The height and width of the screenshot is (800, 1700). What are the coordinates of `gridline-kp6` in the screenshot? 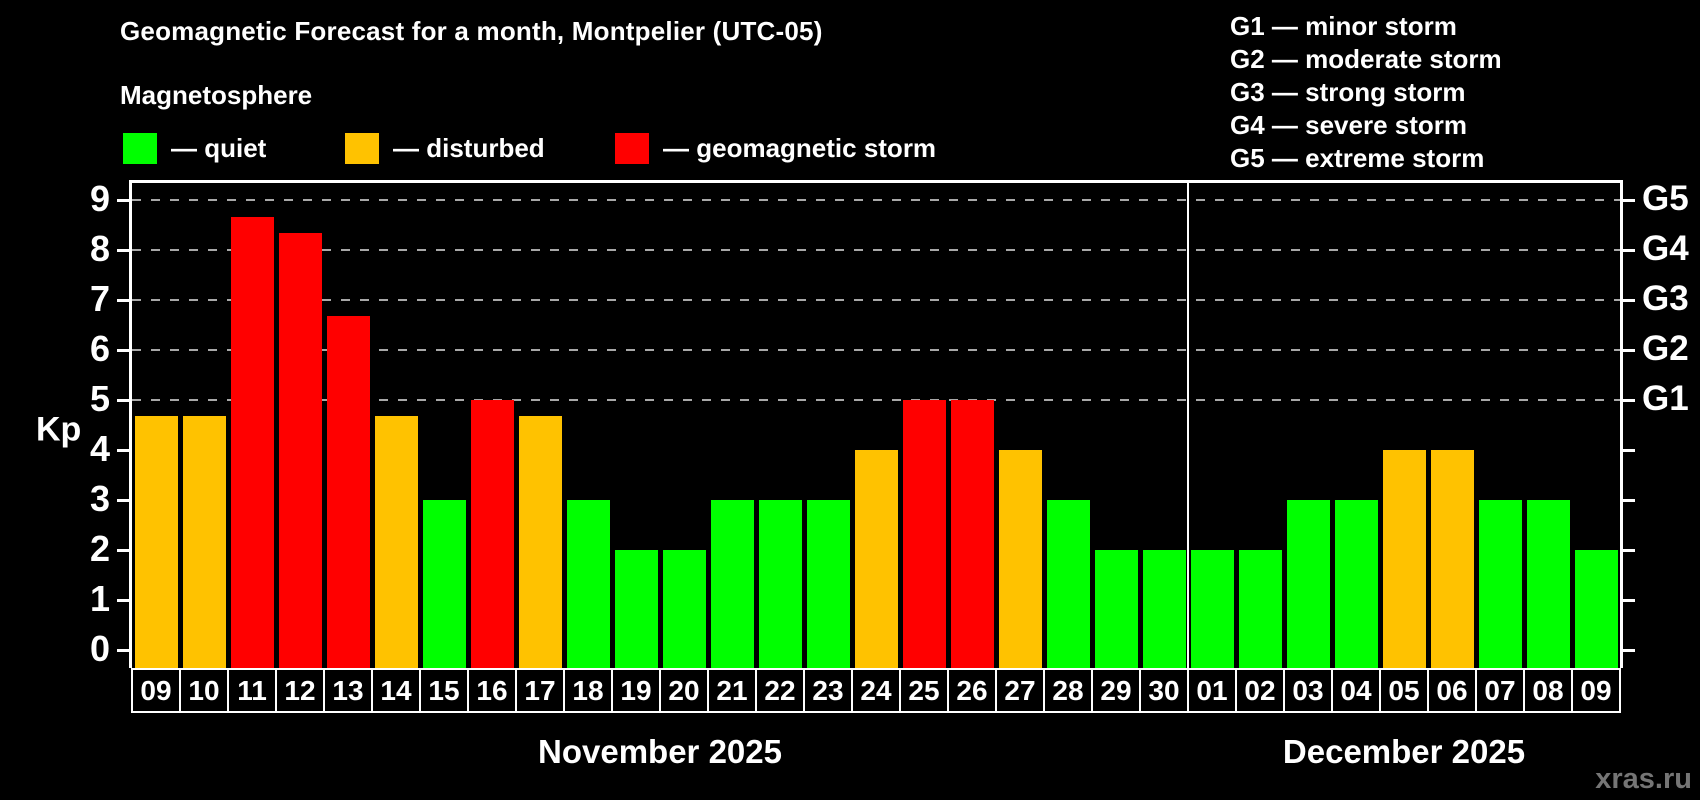 It's located at (876, 350).